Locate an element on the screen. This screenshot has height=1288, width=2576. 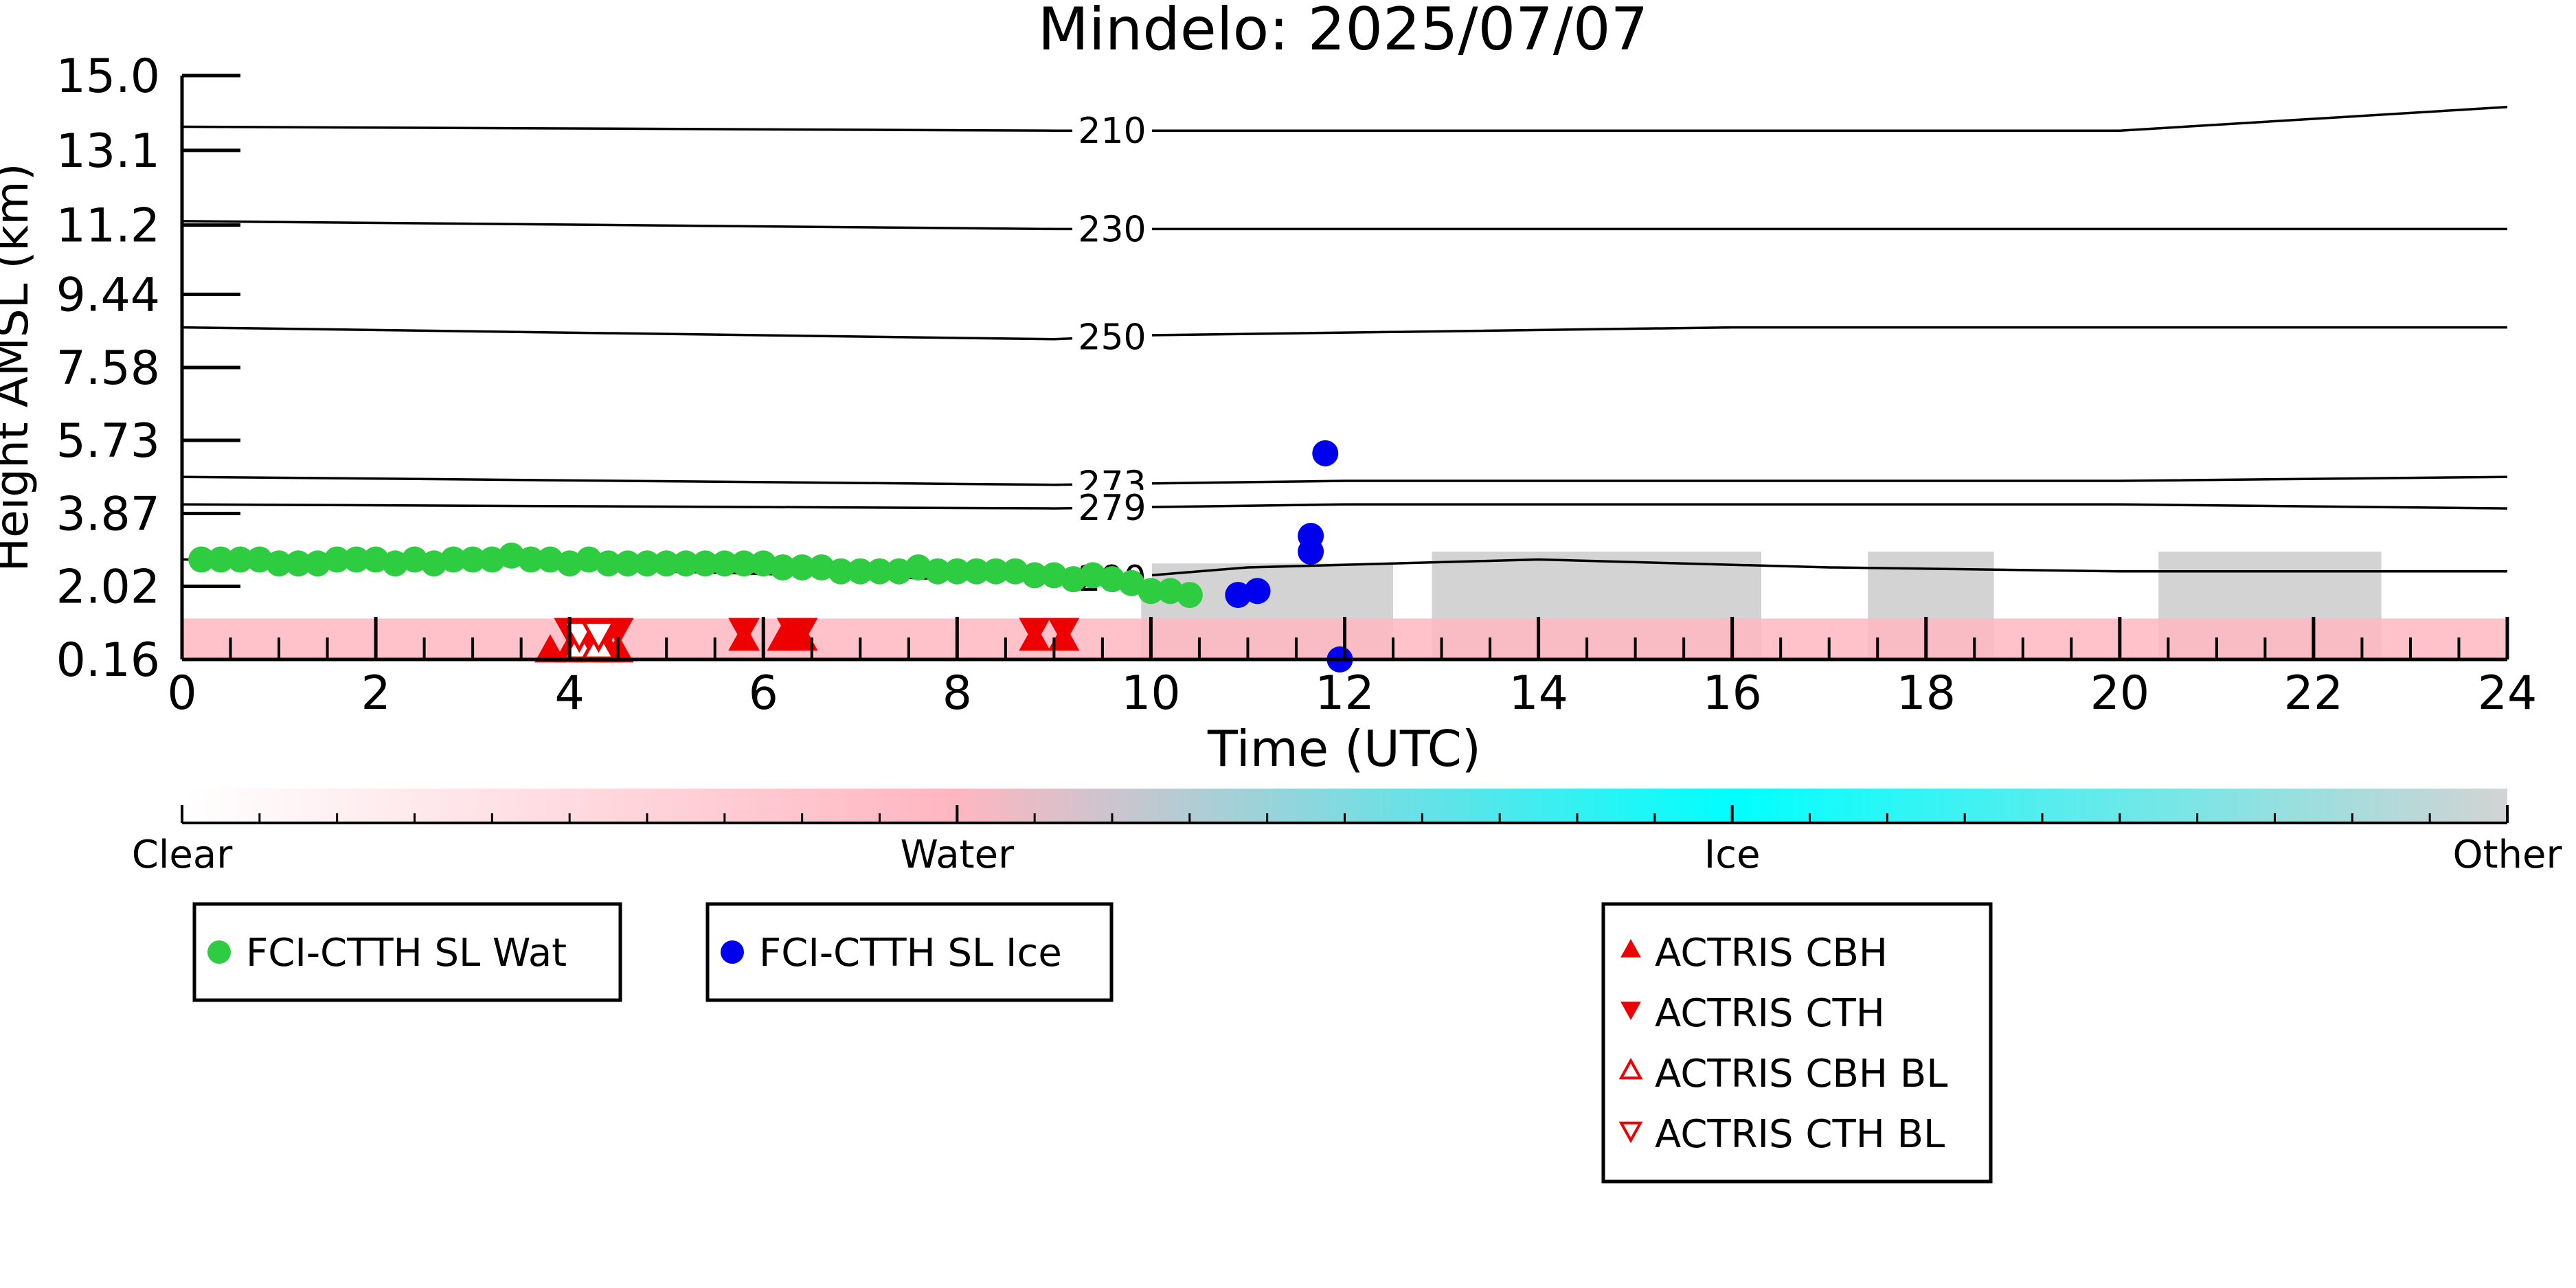
legend-entry: FCI-CTTH SL Wat is located at coordinates (387, 953).